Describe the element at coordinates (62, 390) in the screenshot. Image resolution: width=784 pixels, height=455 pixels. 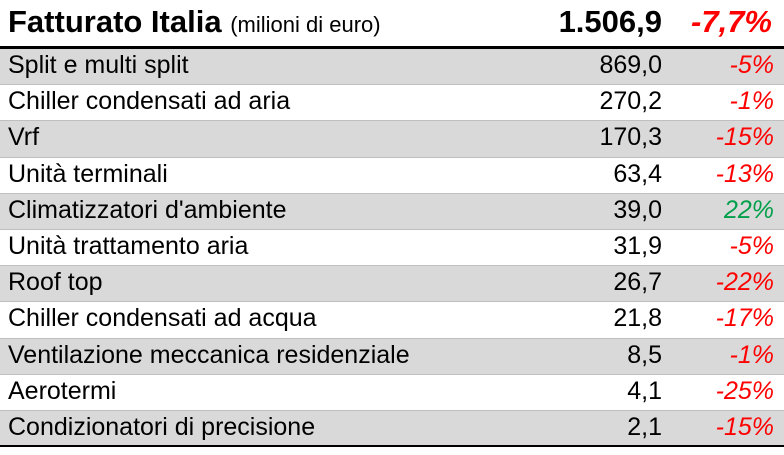
I see `row-label: Aerotermi` at that location.